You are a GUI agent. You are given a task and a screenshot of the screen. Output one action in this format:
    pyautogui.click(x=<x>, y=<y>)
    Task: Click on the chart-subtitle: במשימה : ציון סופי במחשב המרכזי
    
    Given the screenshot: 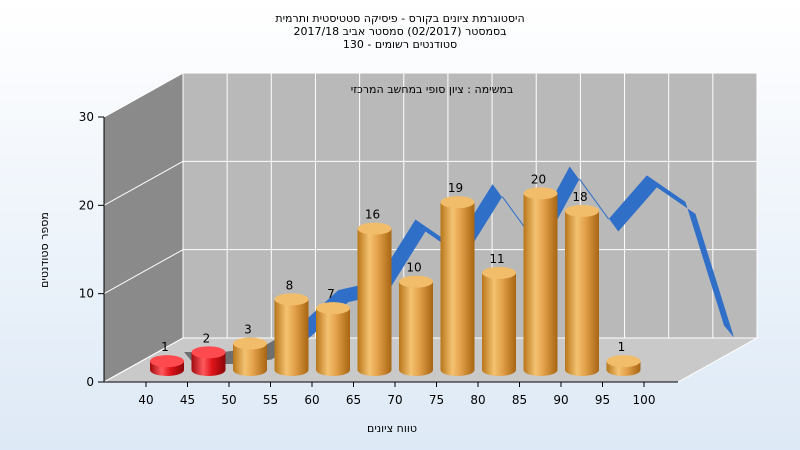 What is the action you would take?
    pyautogui.click(x=432, y=89)
    